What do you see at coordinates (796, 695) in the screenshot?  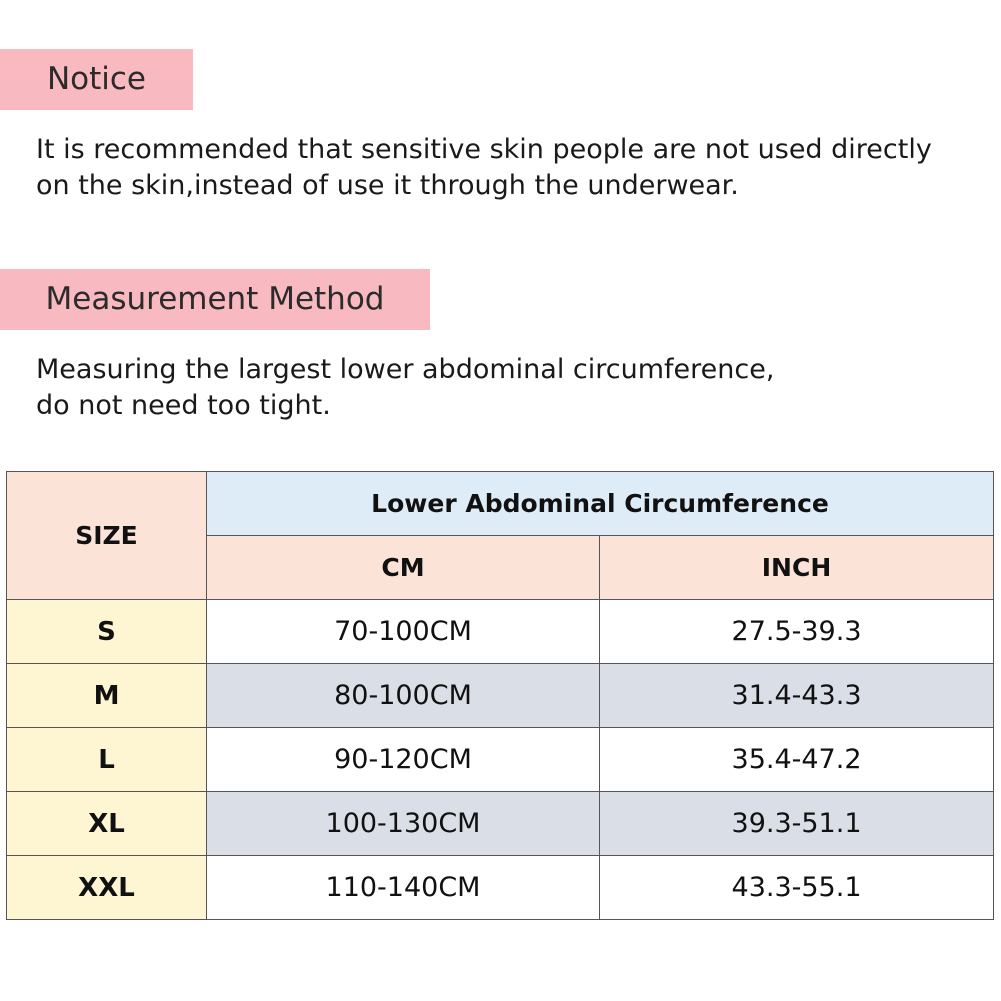 I see `inch-cell: 31.4-43.3` at bounding box center [796, 695].